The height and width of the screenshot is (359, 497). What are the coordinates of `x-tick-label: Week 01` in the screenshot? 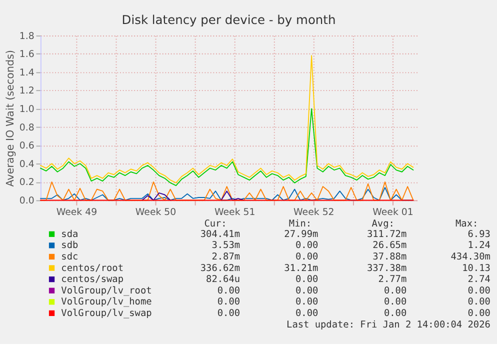 It's located at (393, 212).